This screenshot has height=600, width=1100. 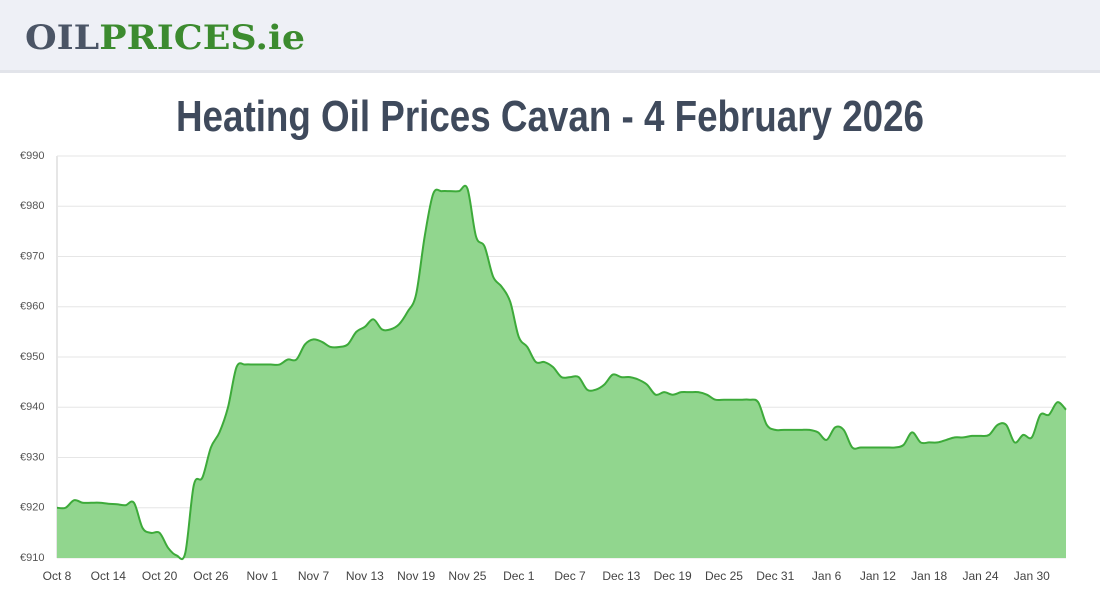 What do you see at coordinates (160, 576) in the screenshot?
I see `x-tick-label: Oct 20` at bounding box center [160, 576].